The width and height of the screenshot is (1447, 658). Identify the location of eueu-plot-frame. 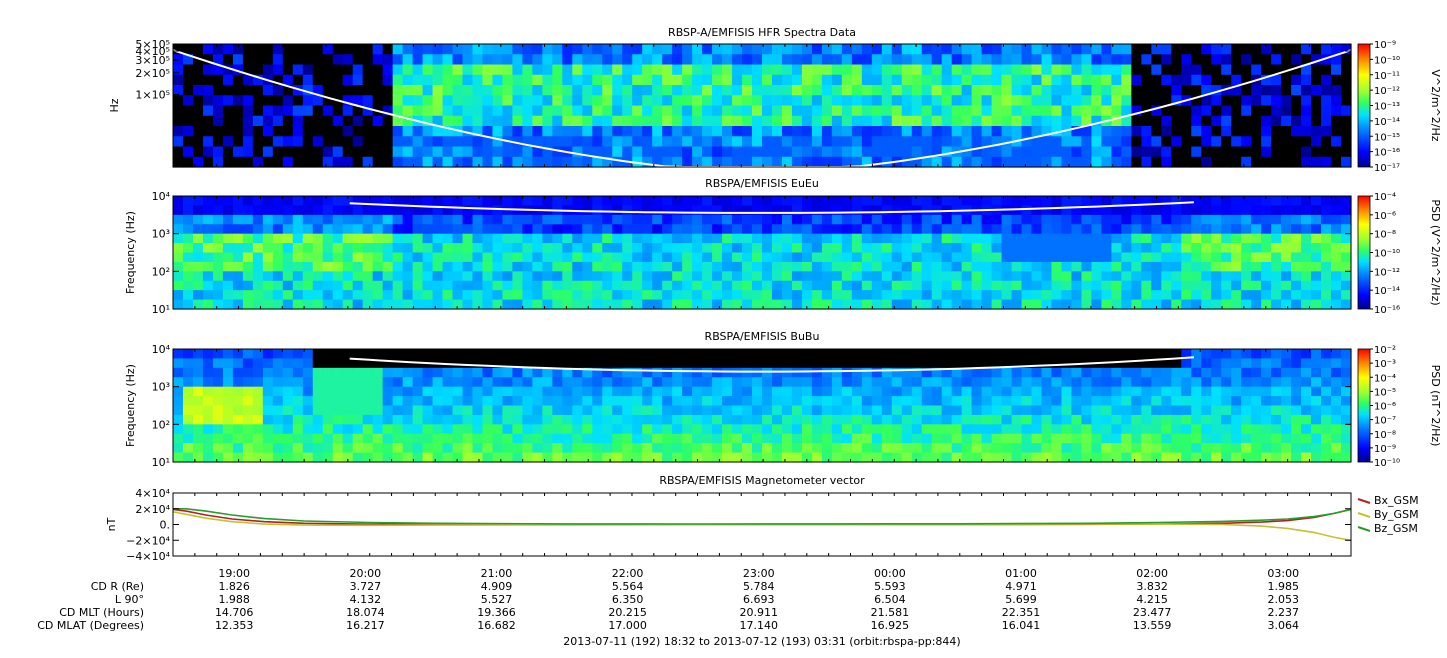
(762, 252).